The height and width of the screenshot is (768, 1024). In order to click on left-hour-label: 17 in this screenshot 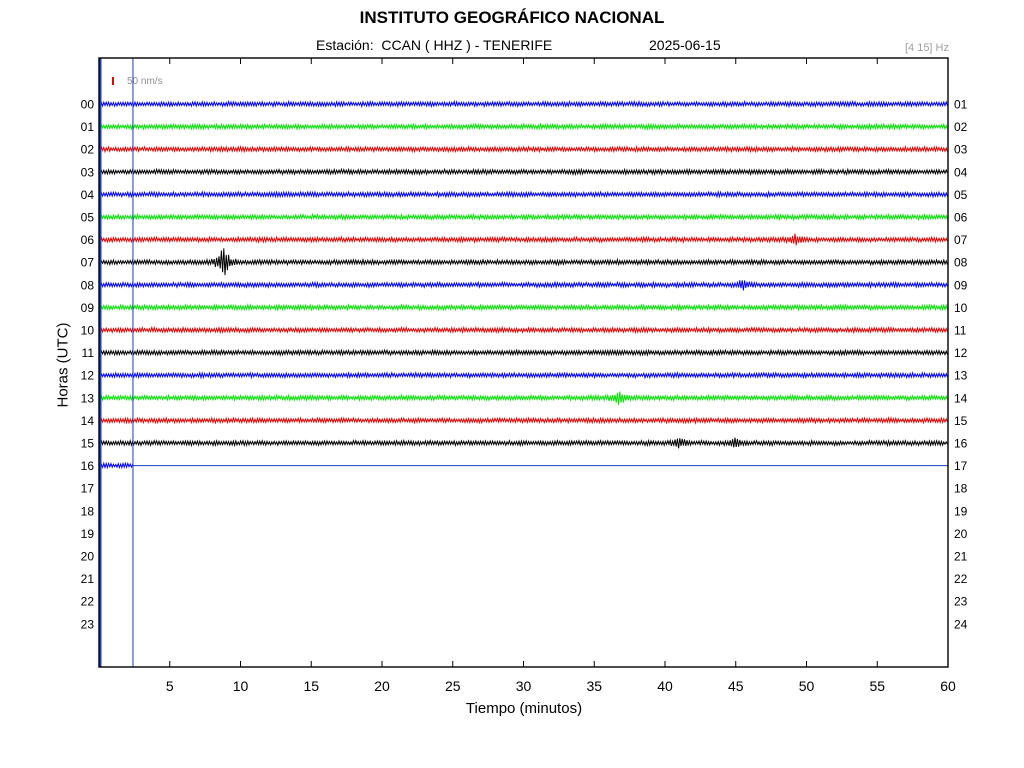, I will do `click(88, 489)`.